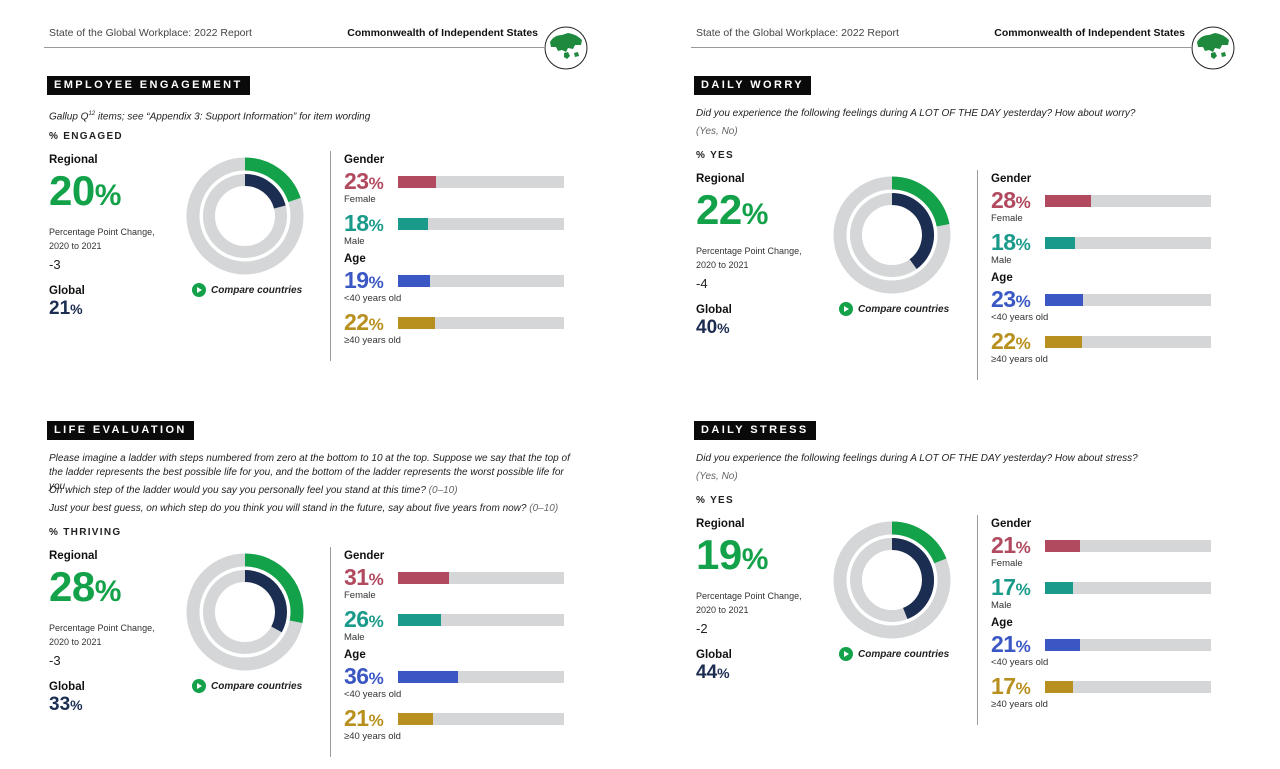  I want to click on regional-value: 28%, so click(85, 586).